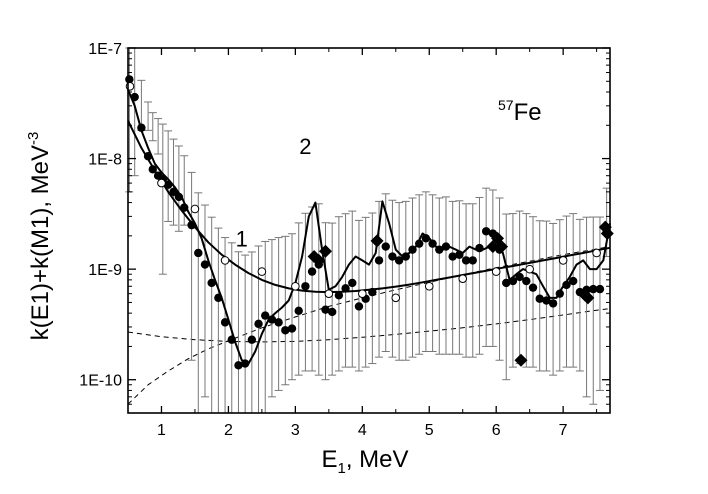 The height and width of the screenshot is (494, 708). I want to click on x-tick-label: 6, so click(496, 430).